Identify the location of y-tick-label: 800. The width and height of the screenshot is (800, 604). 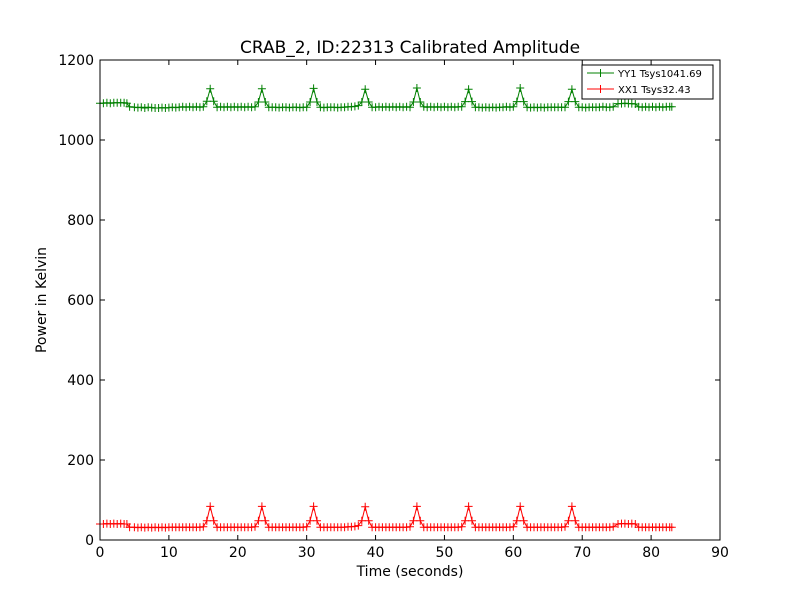
(80, 221).